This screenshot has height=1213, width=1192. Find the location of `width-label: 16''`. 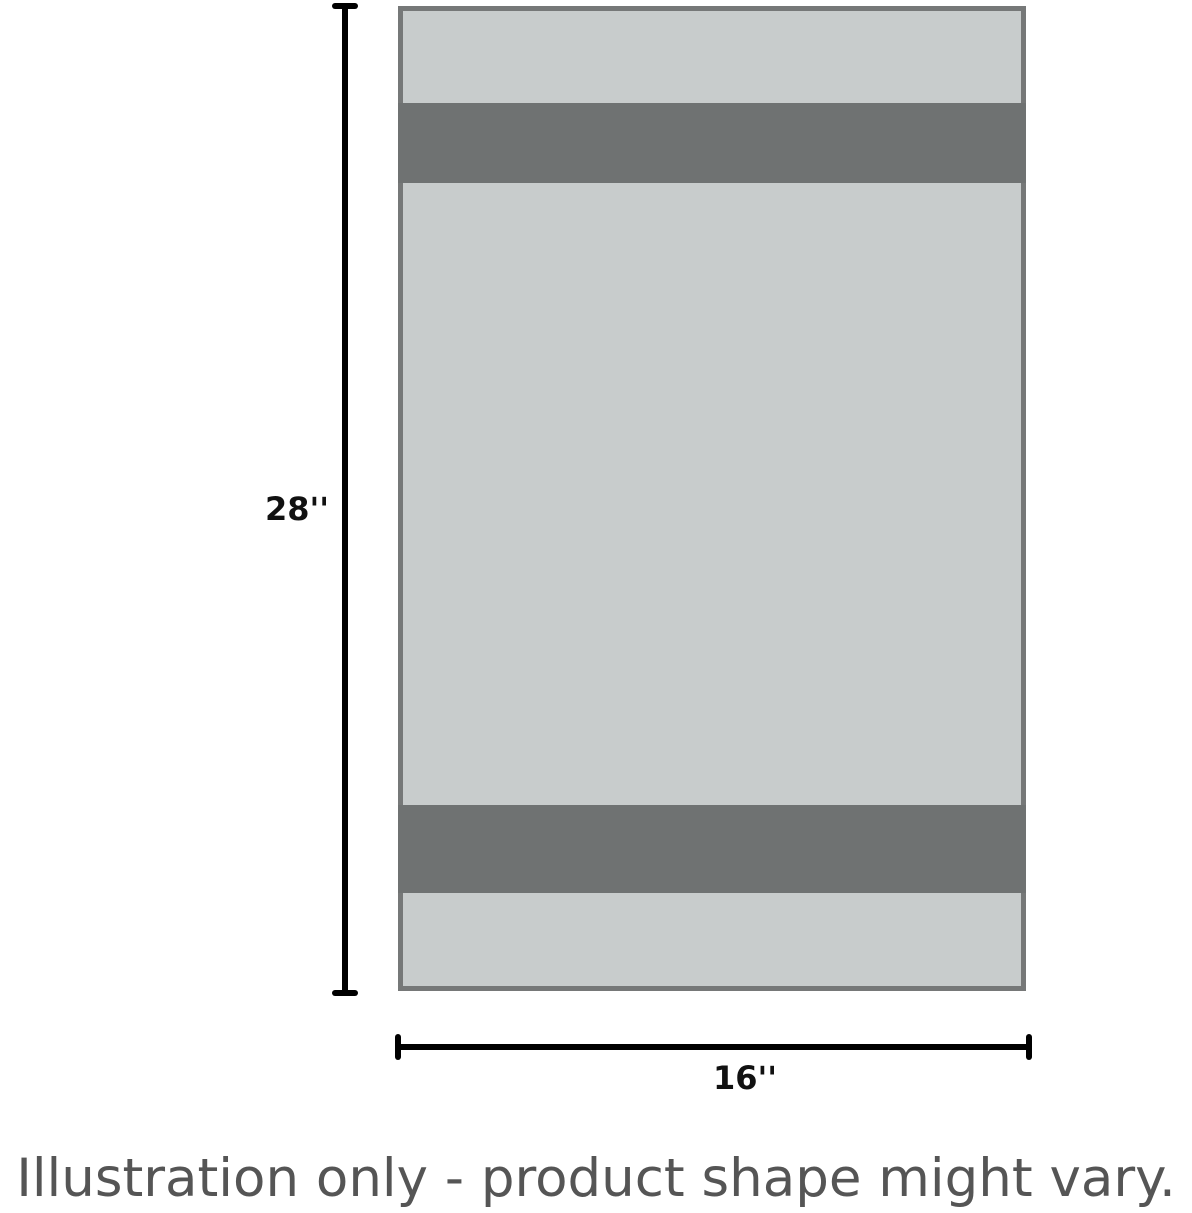

width-label: 16'' is located at coordinates (745, 1078).